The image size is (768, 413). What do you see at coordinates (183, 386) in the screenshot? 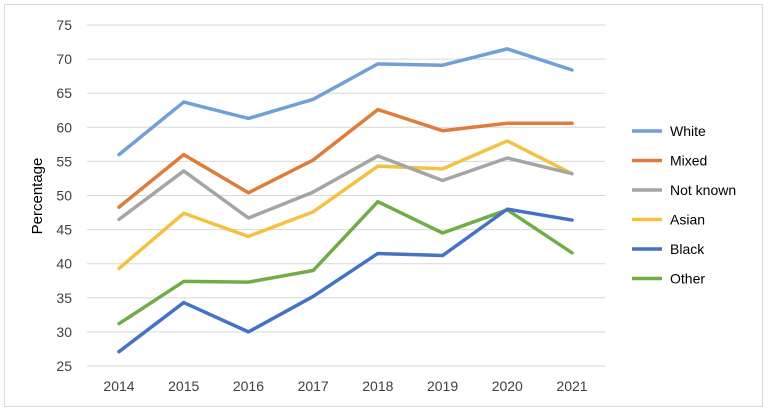
I see `x-tick-label: 2015` at bounding box center [183, 386].